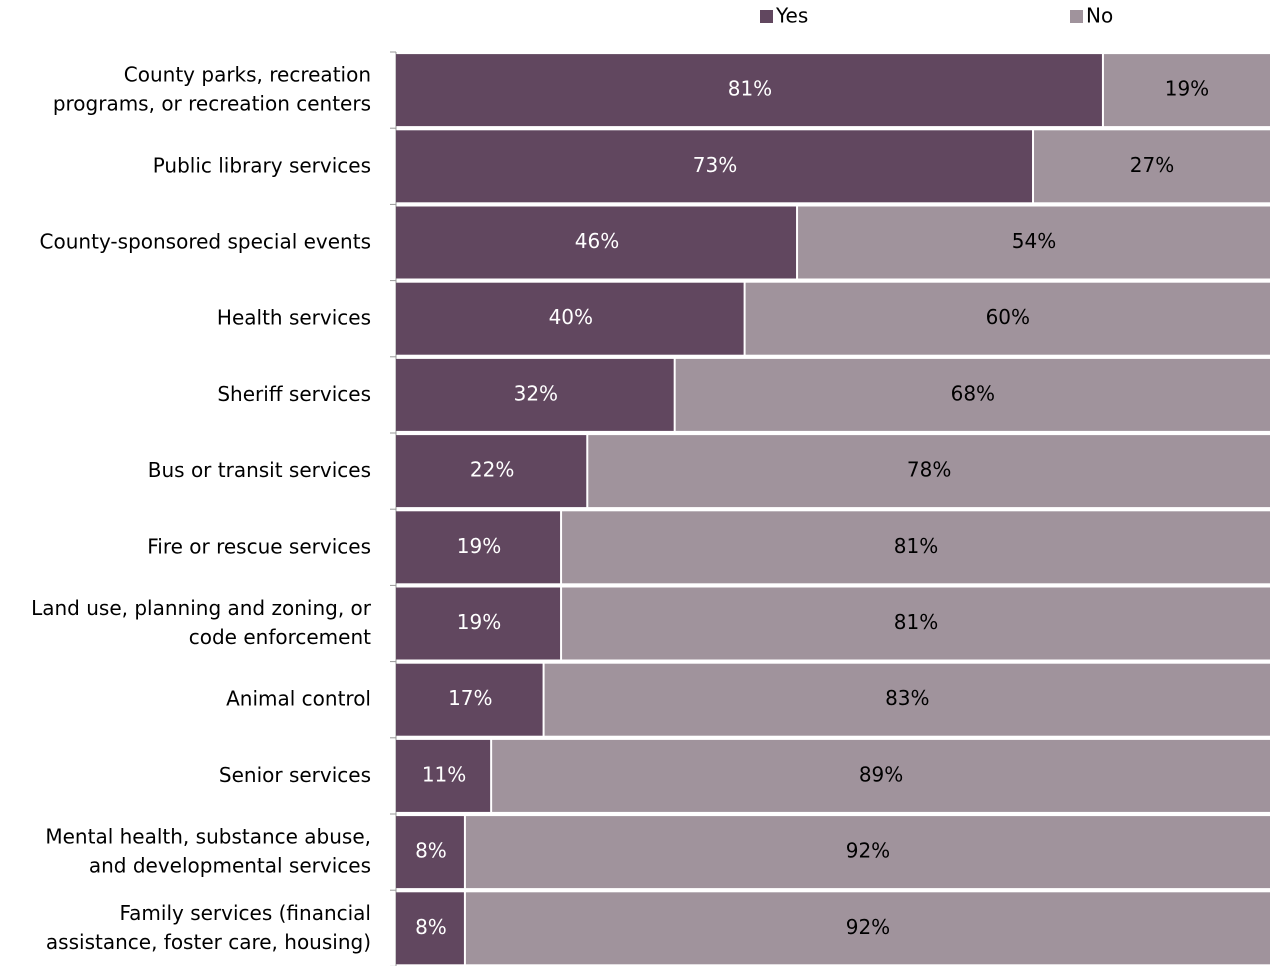 The image size is (1270, 966). I want to click on category-line: programs, or recreation centers, so click(212, 103).